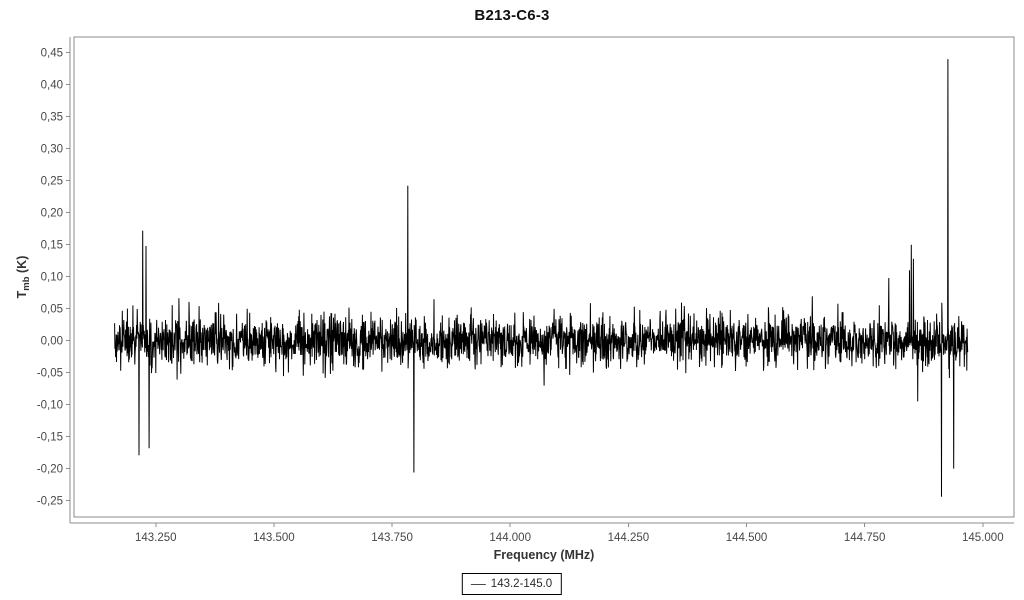 This screenshot has width=1024, height=600. What do you see at coordinates (983, 538) in the screenshot?
I see `svg-text: 145.000` at bounding box center [983, 538].